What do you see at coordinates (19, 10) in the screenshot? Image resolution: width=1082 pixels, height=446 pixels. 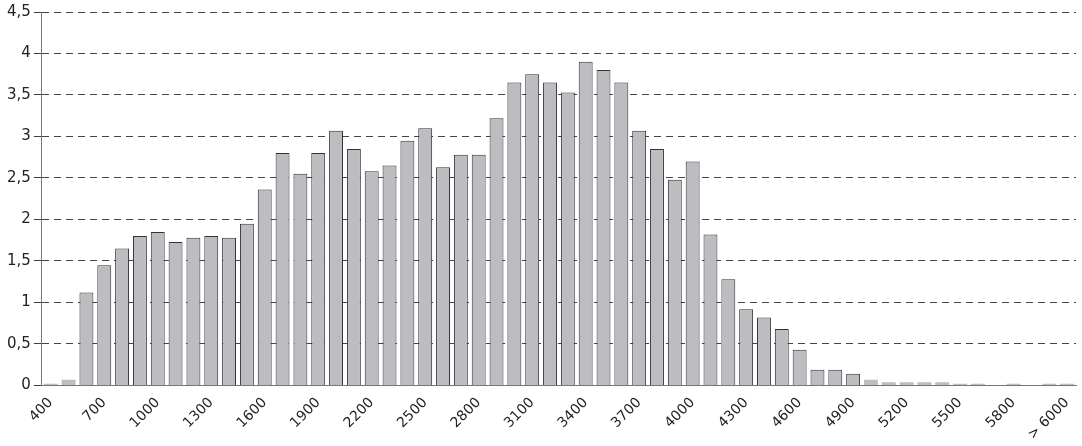 I see `y-tick-label: 4,5` at bounding box center [19, 10].